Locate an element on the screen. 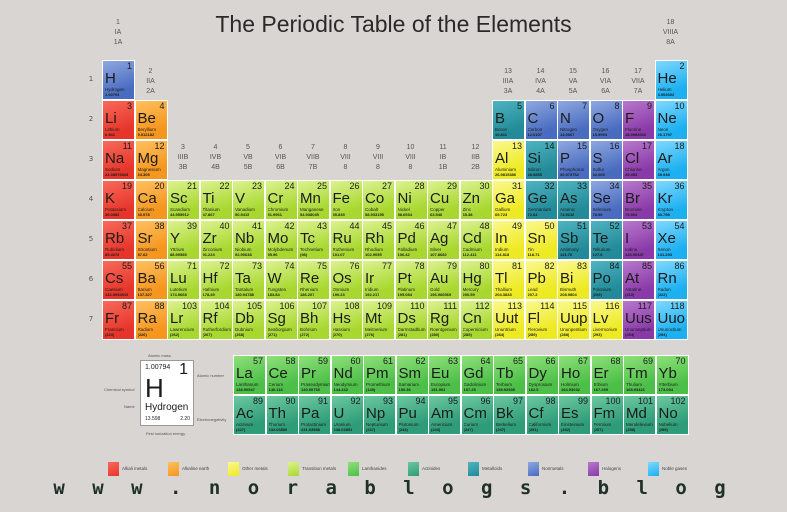  atomic-mass: (294) is located at coordinates (630, 334).